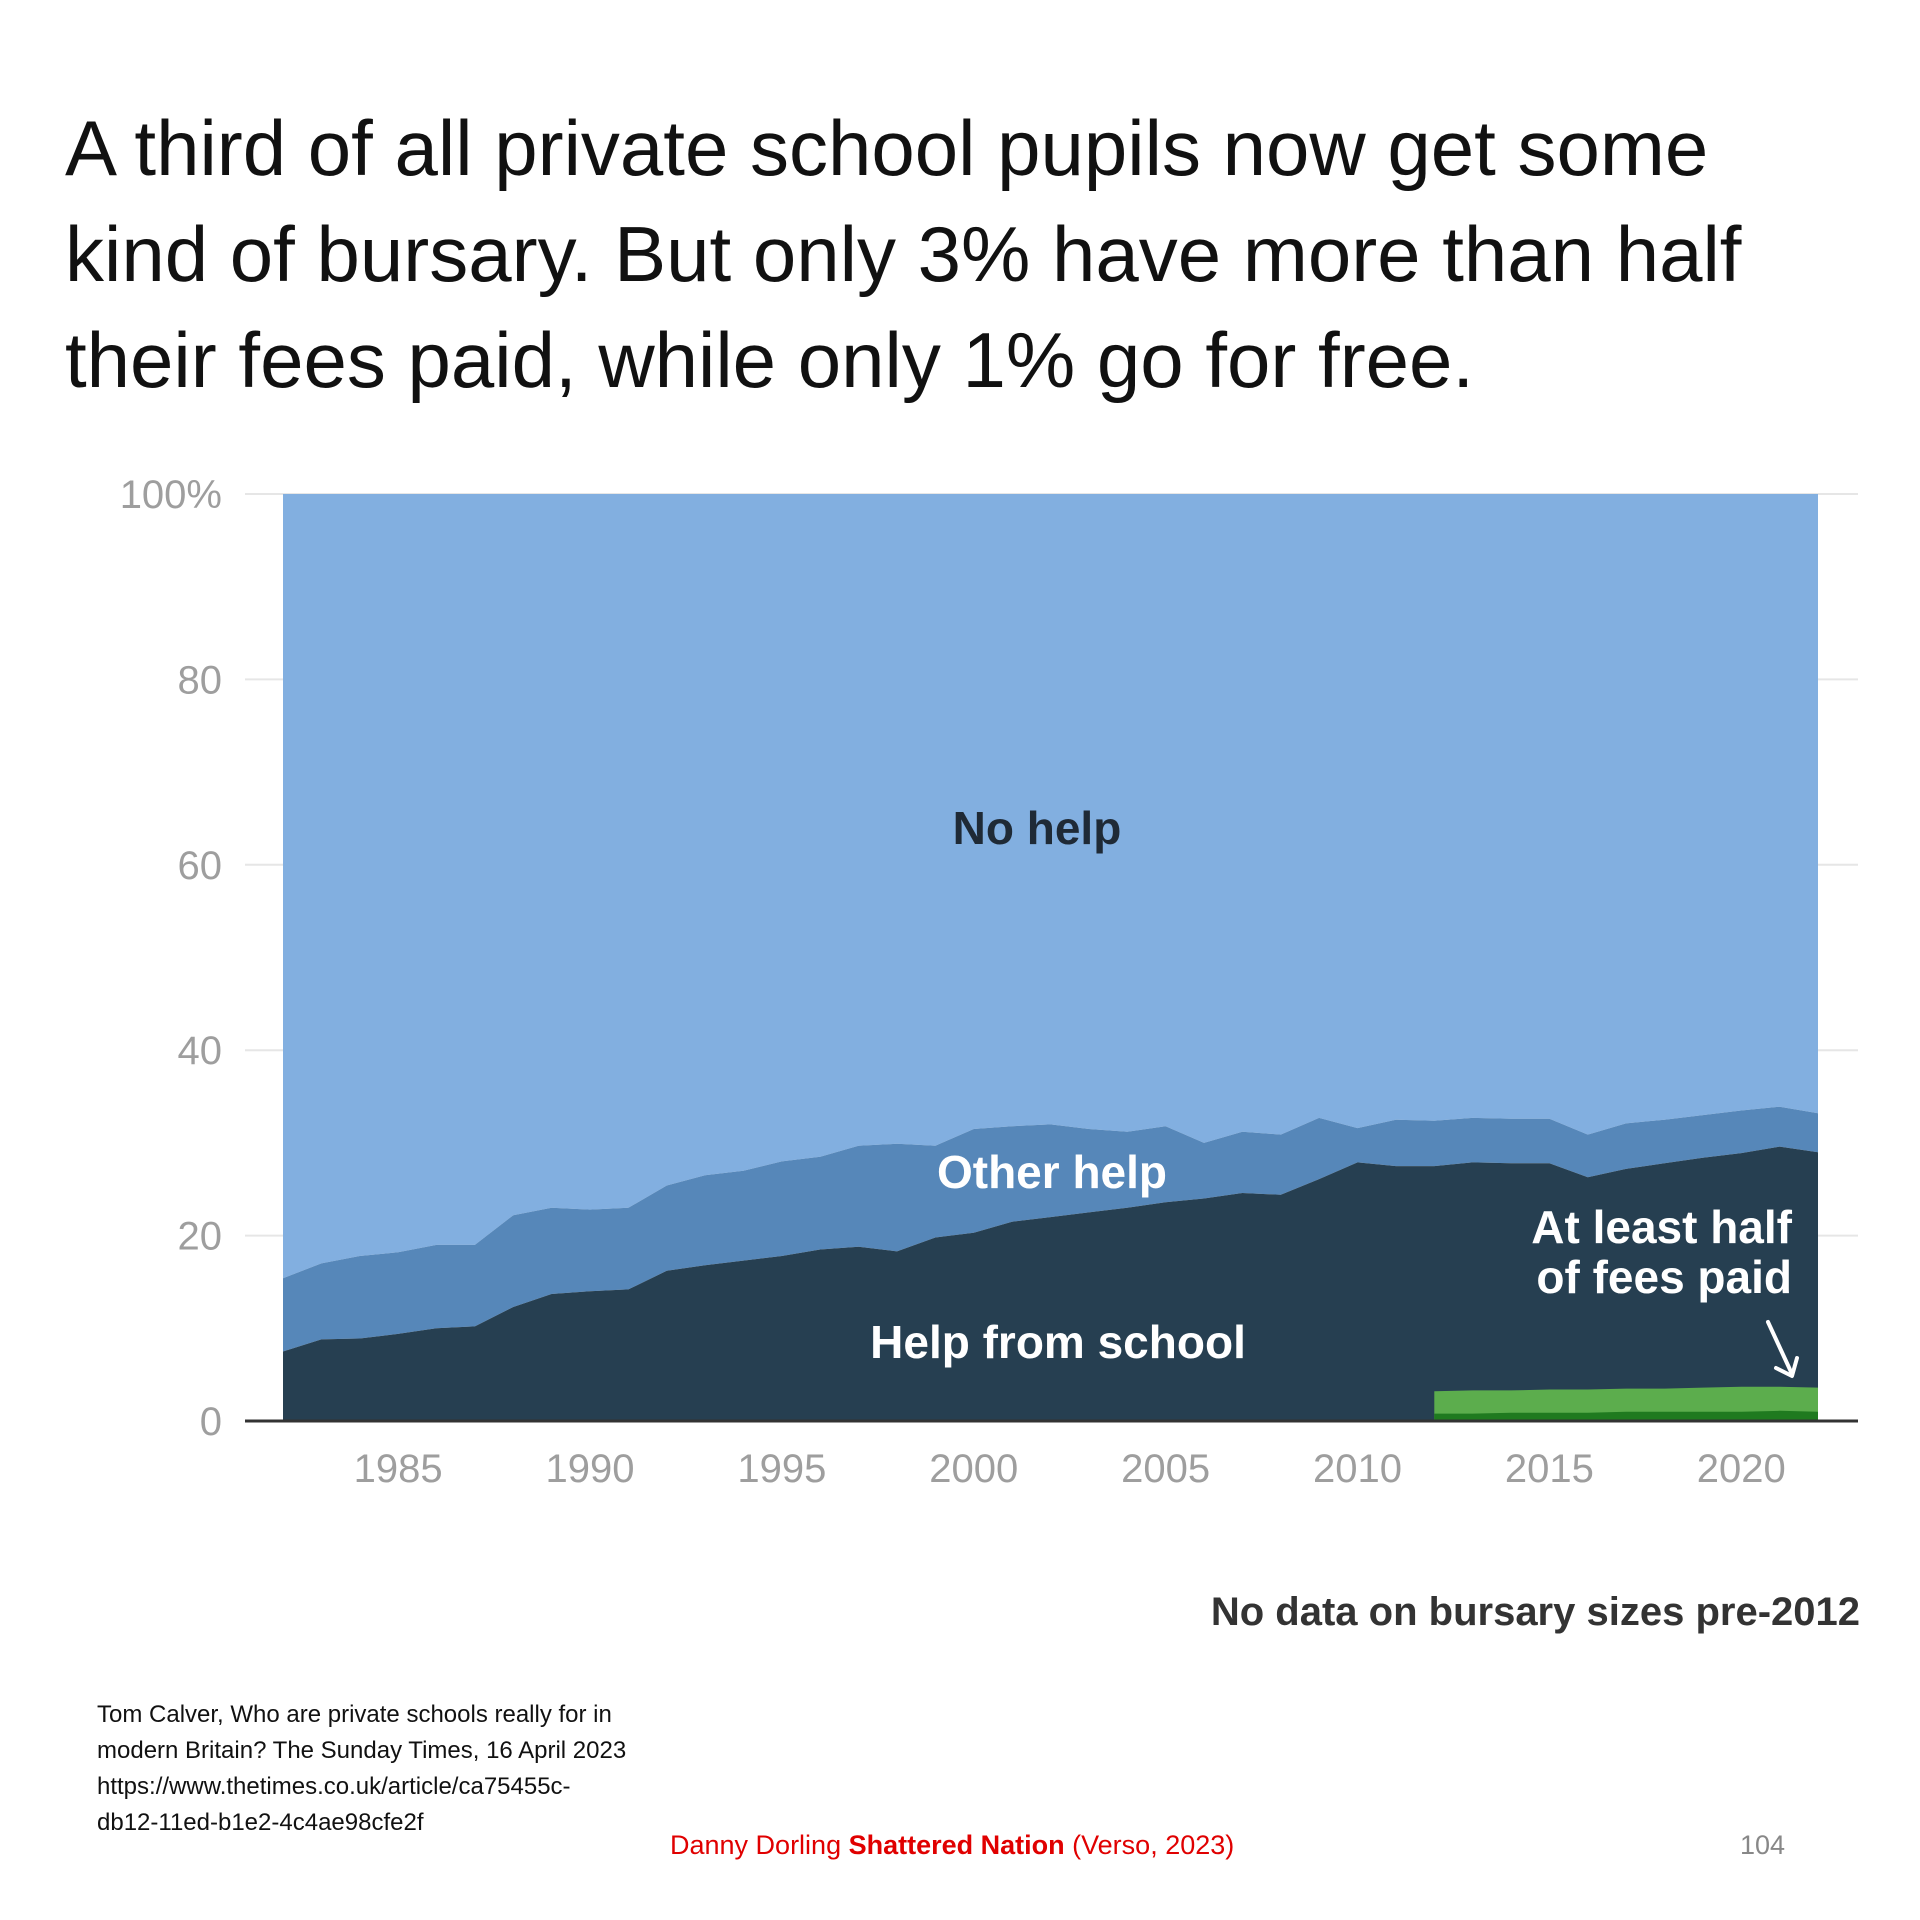 The width and height of the screenshot is (1920, 1920). I want to click on x-tick-label: 2005, so click(1165, 1469).